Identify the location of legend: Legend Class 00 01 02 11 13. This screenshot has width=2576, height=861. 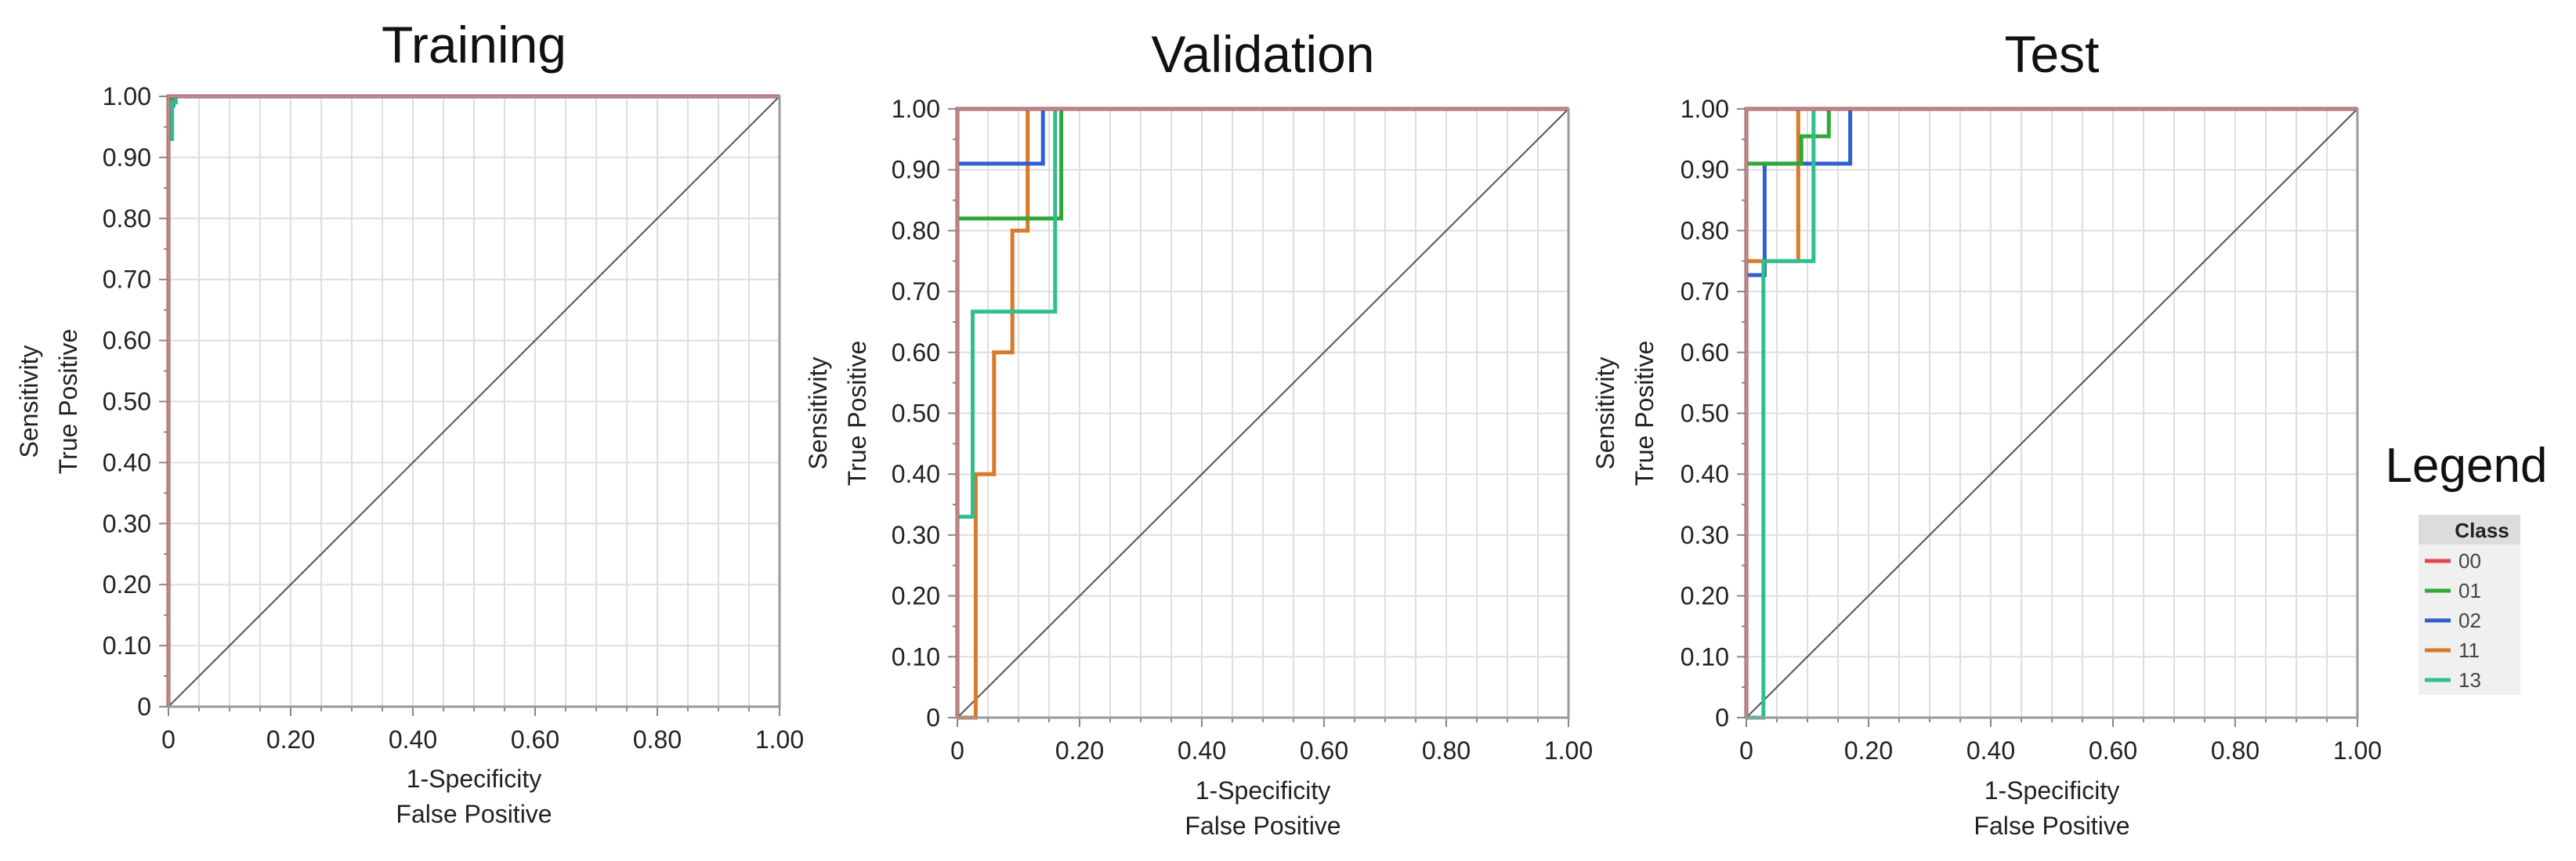
(2467, 567).